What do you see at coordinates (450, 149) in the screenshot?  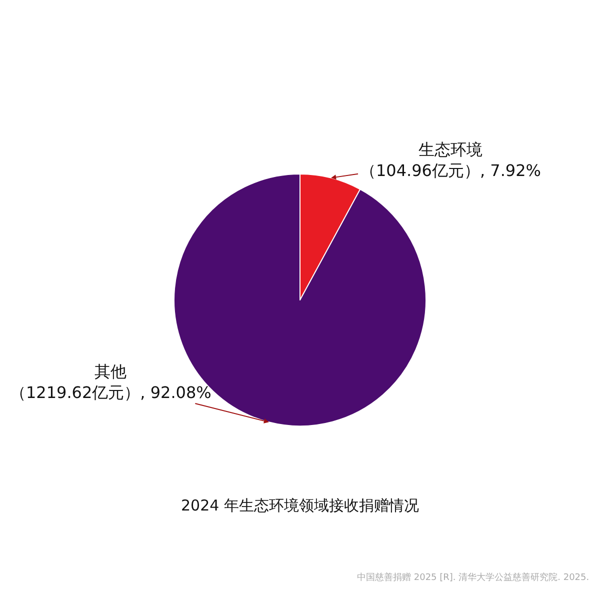 I see `slice-label: 生态环境` at bounding box center [450, 149].